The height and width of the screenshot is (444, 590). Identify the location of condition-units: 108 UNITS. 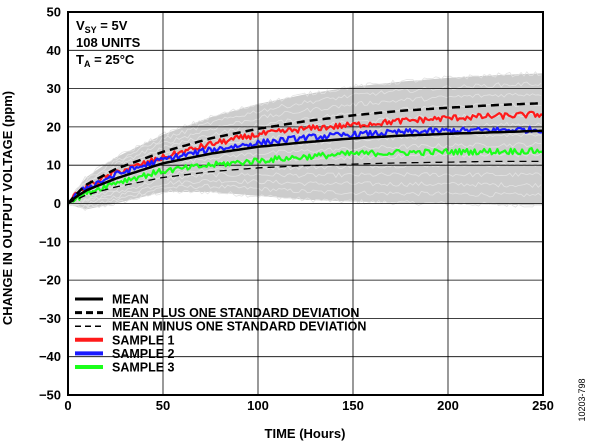
(108, 42).